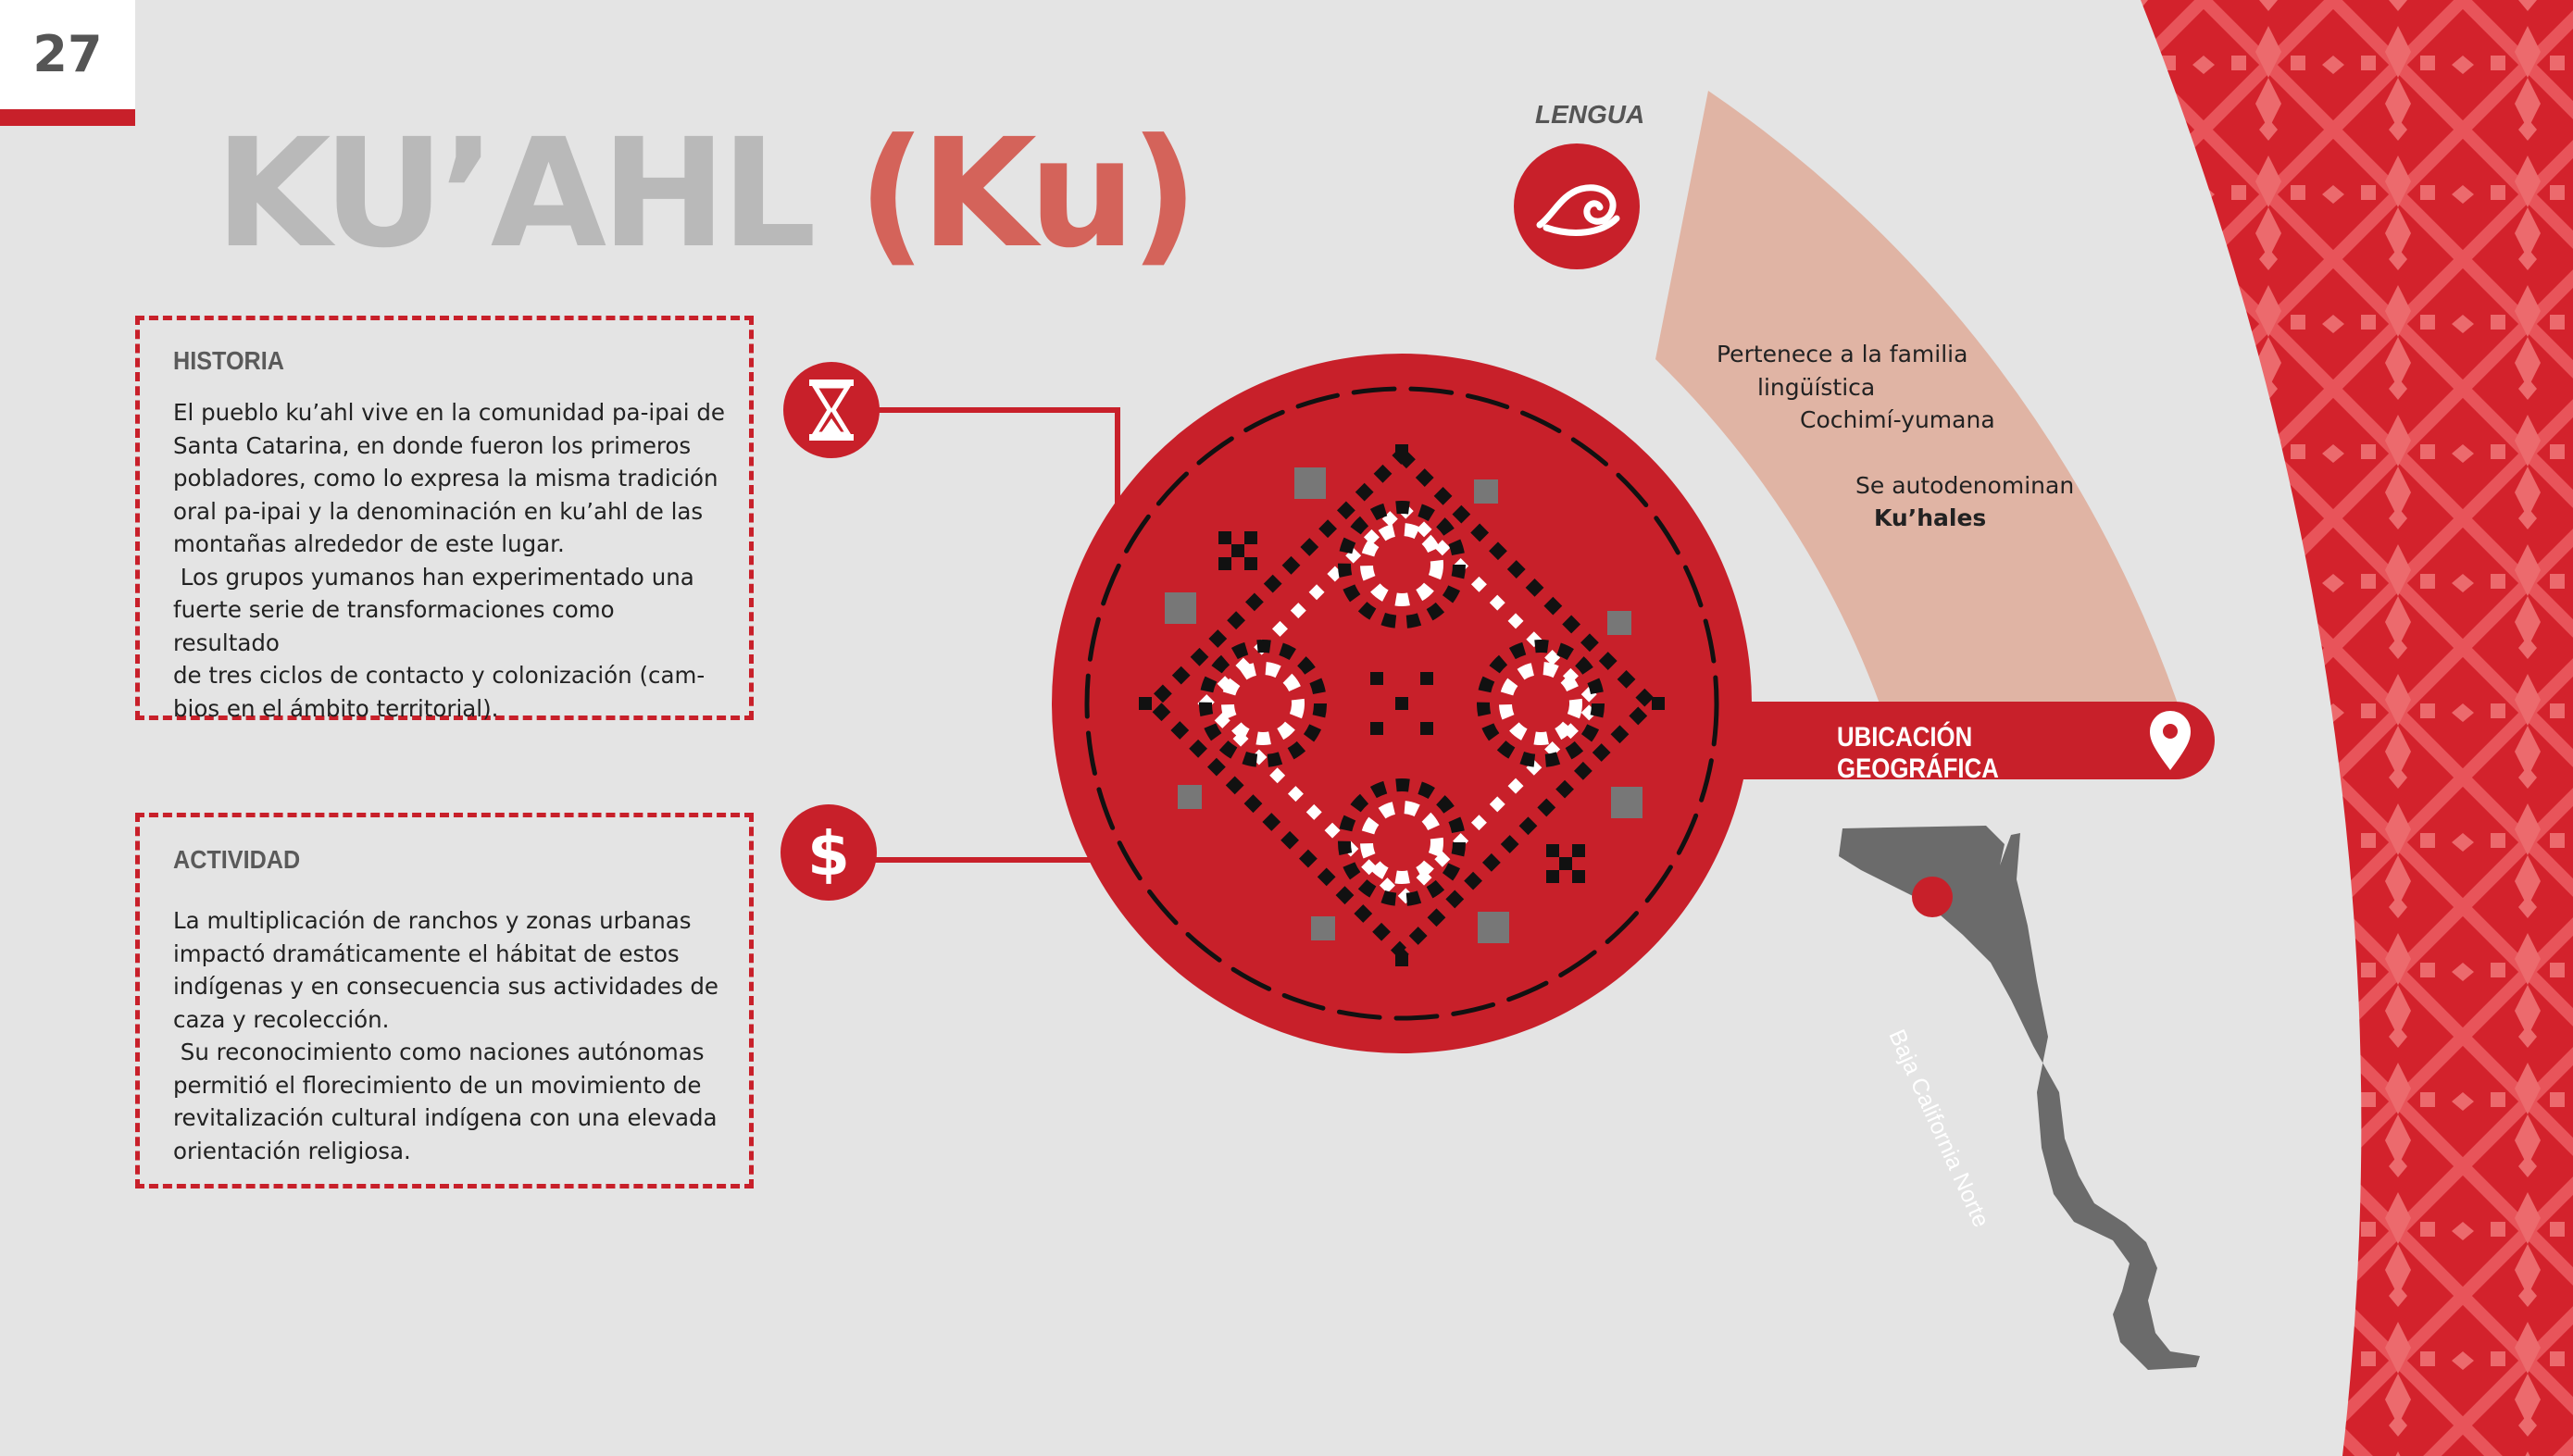  Describe the element at coordinates (237, 859) in the screenshot. I see `actividad-heading: ACTIVIDAD` at that location.